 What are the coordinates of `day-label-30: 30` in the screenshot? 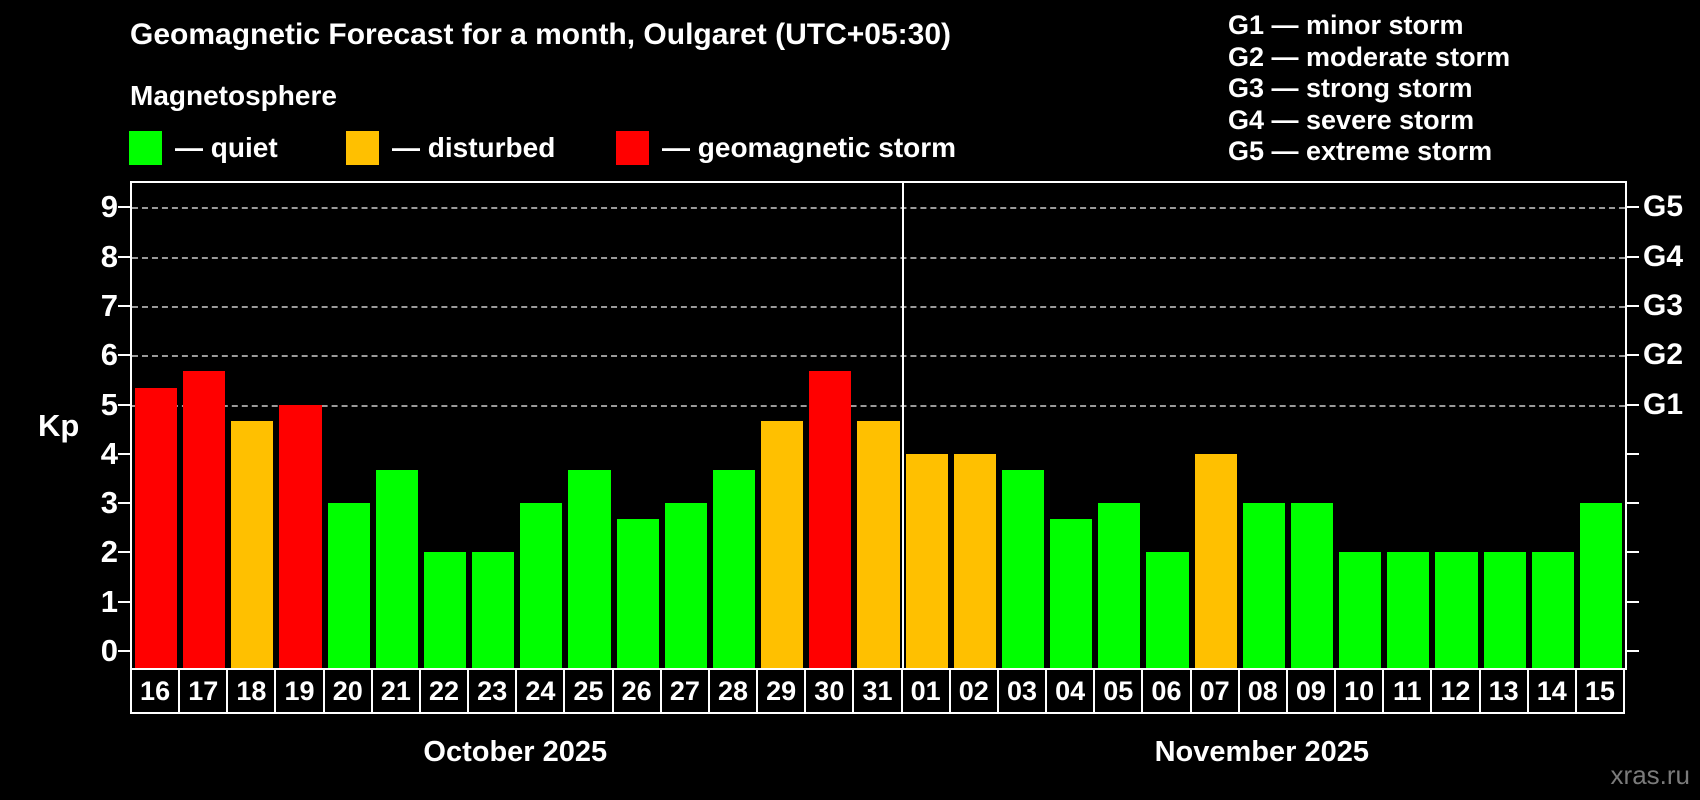 It's located at (829, 691).